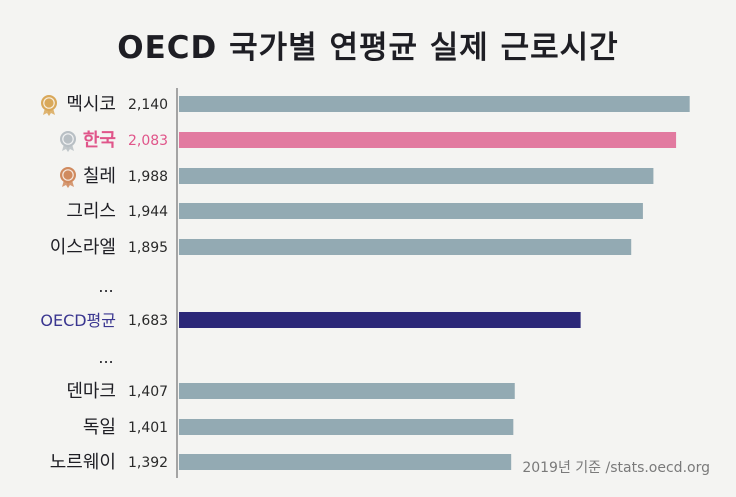 This screenshot has height=497, width=736. I want to click on category-label: 칠레, so click(99, 176).